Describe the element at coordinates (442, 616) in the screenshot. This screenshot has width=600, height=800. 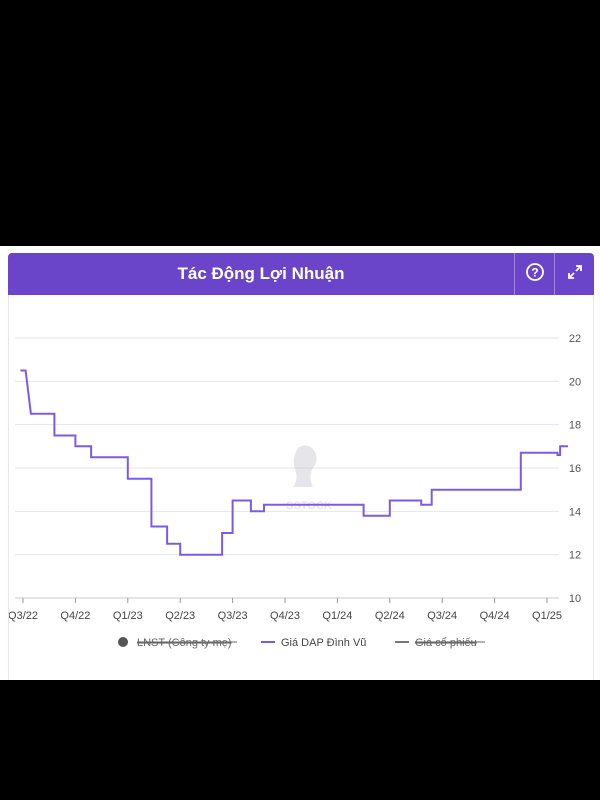
I see `x-tick-label: Q3/24` at that location.